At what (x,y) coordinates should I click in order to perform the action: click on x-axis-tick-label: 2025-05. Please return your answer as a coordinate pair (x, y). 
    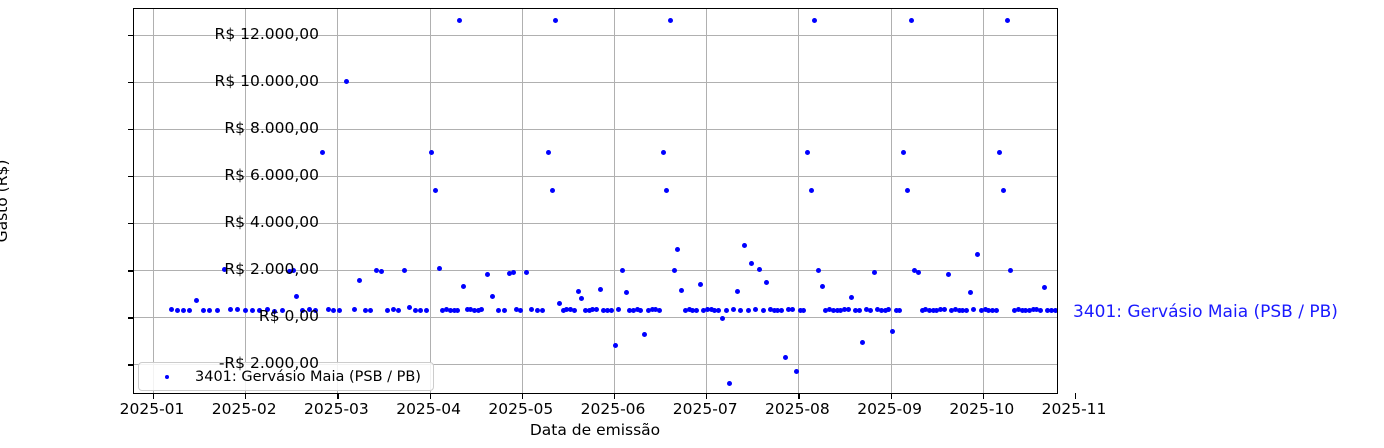
    Looking at the image, I should click on (521, 409).